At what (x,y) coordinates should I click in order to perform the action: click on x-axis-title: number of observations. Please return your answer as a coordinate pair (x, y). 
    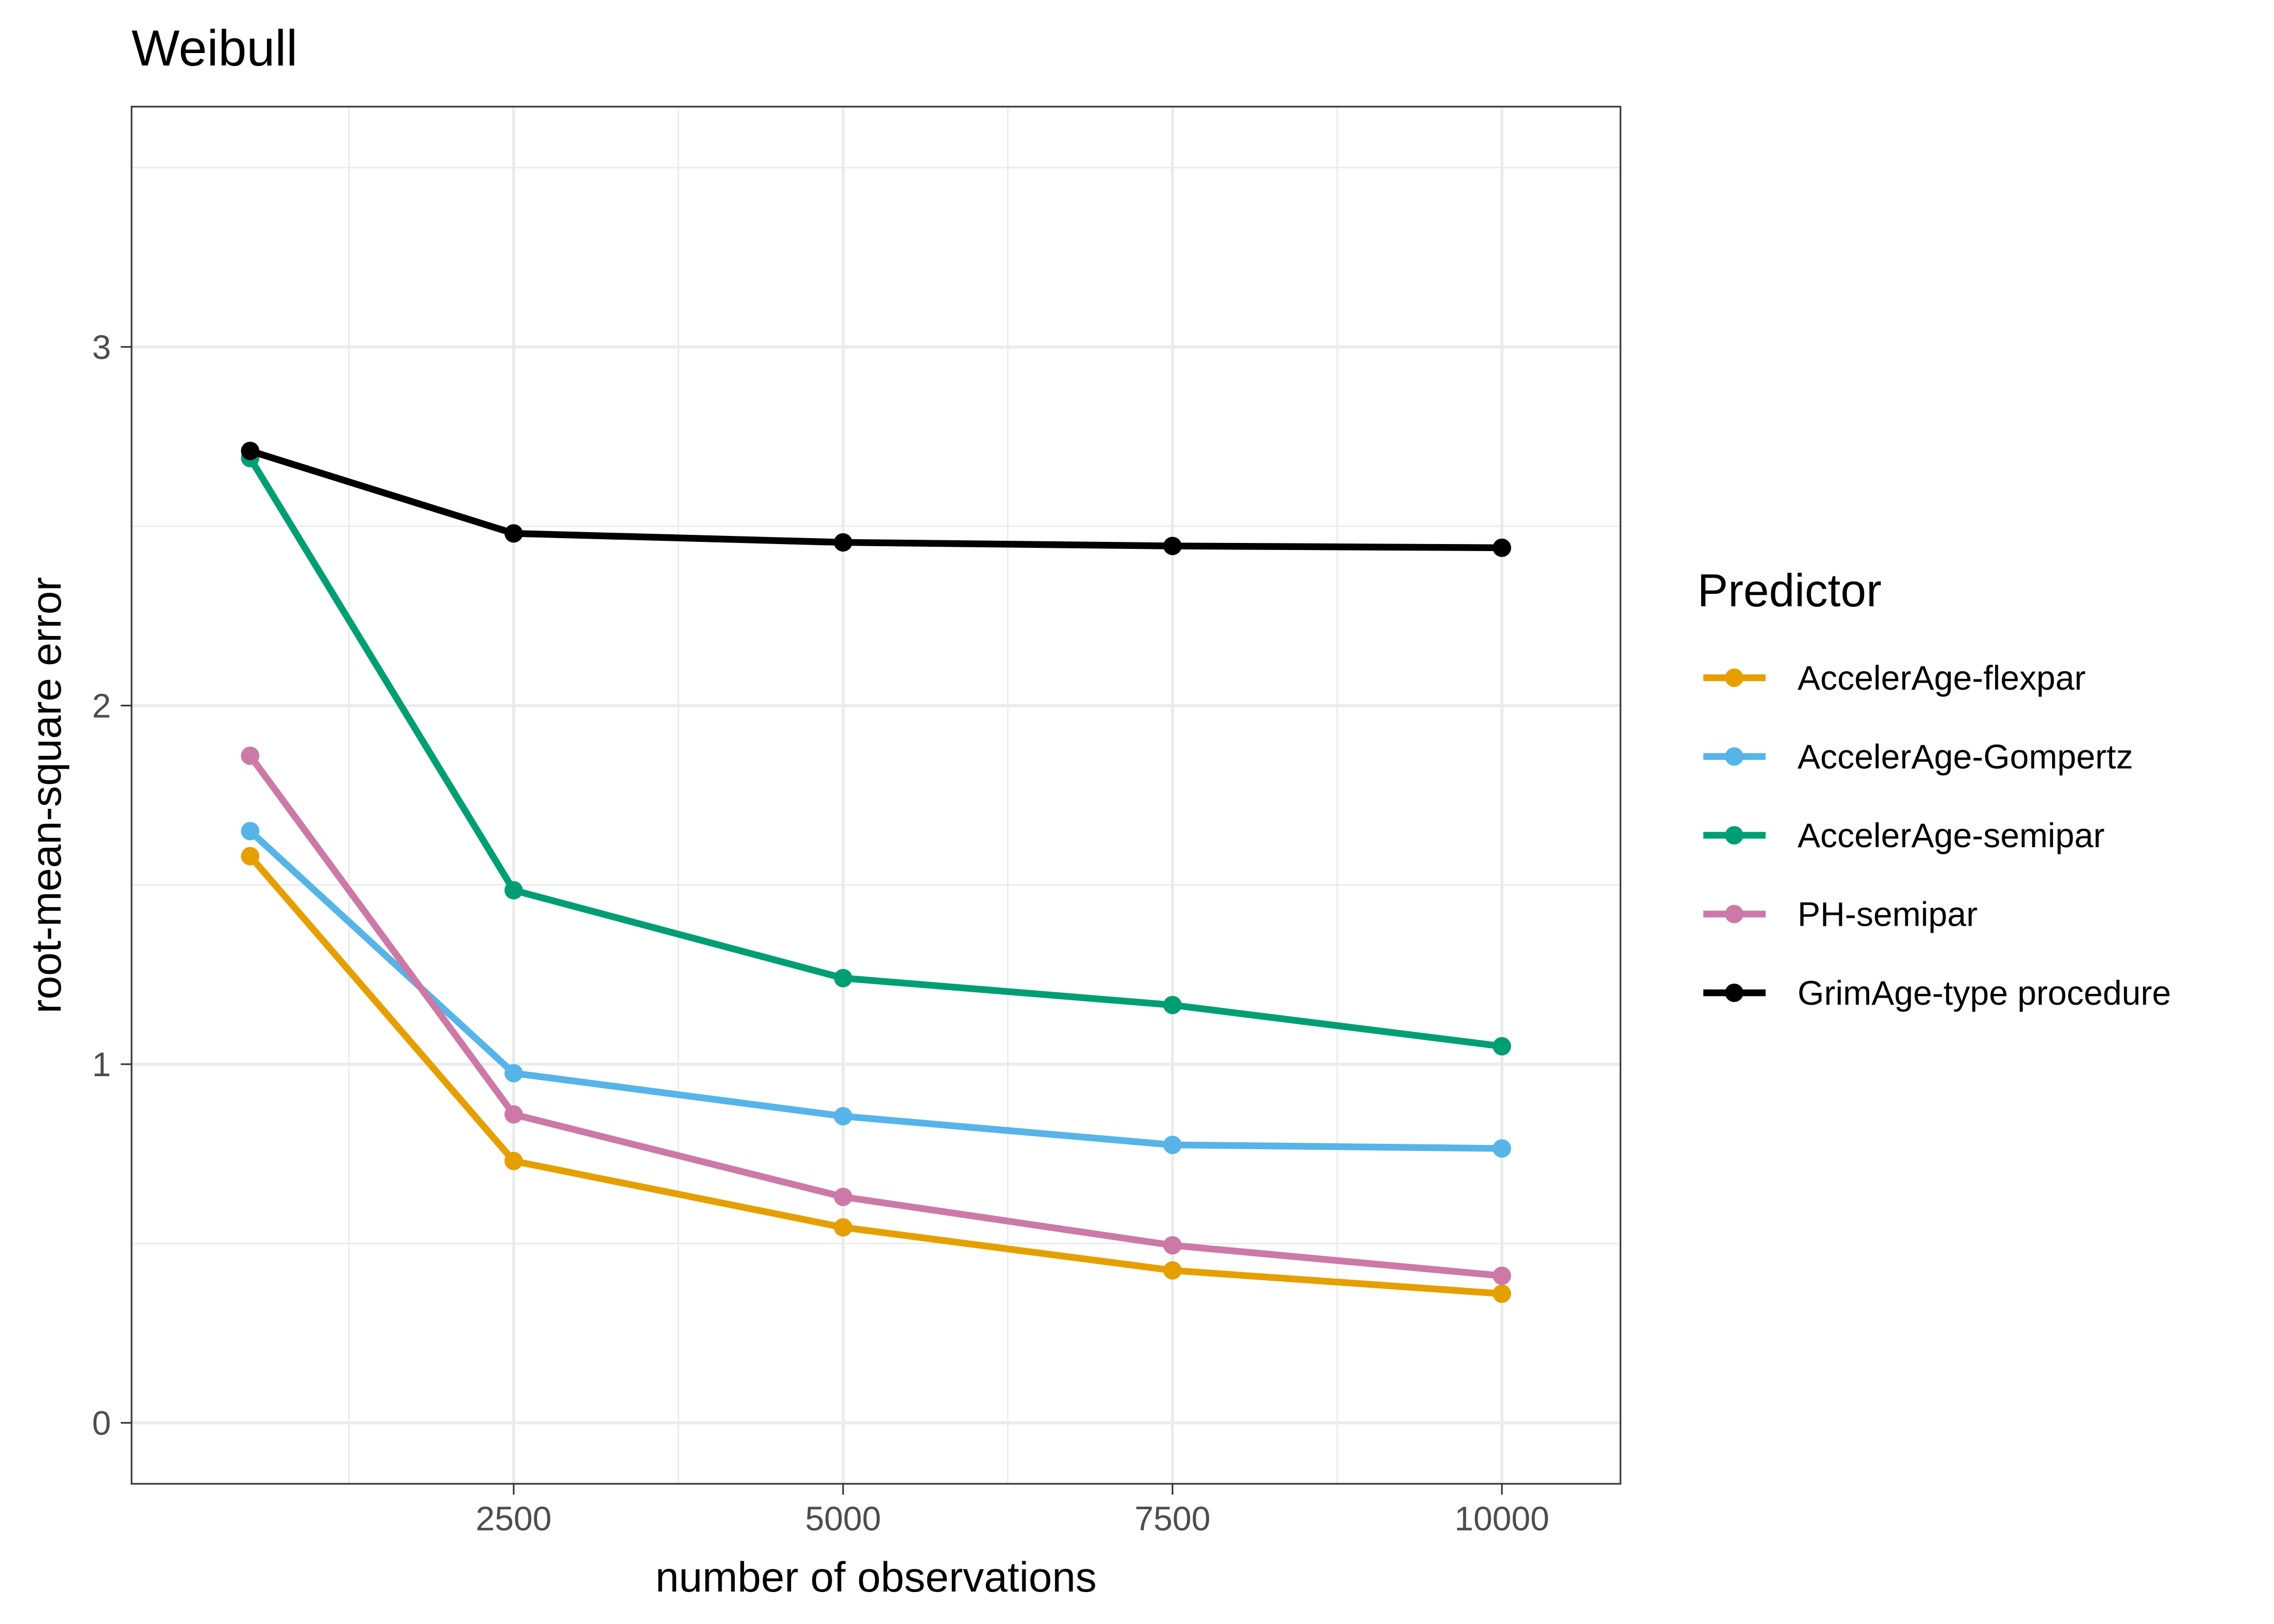
    Looking at the image, I should click on (876, 1577).